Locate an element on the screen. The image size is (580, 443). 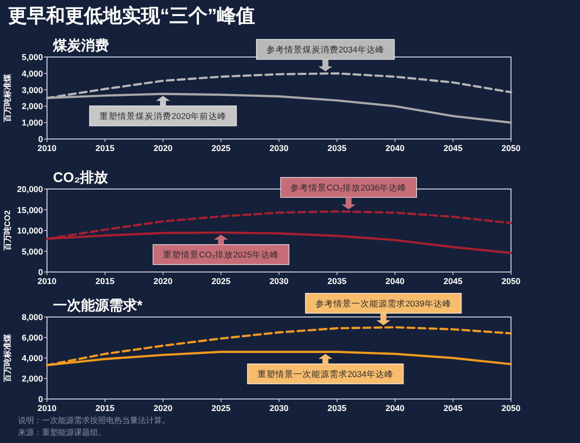
y-tick-label: 20,000 is located at coordinates (30, 189).